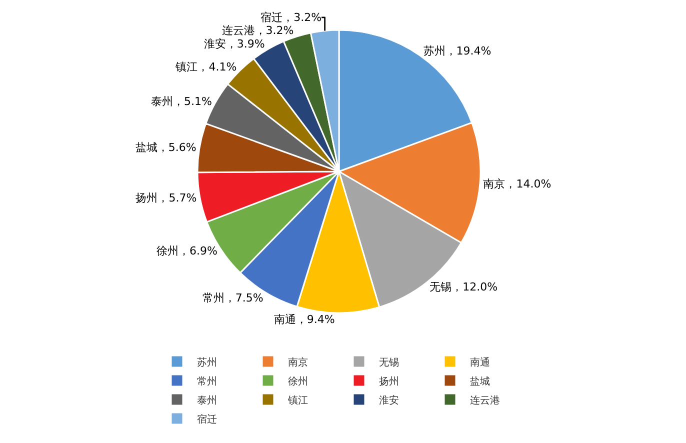 The width and height of the screenshot is (686, 443). What do you see at coordinates (181, 101) in the screenshot?
I see `data-label: 泰州，5.1%` at bounding box center [181, 101].